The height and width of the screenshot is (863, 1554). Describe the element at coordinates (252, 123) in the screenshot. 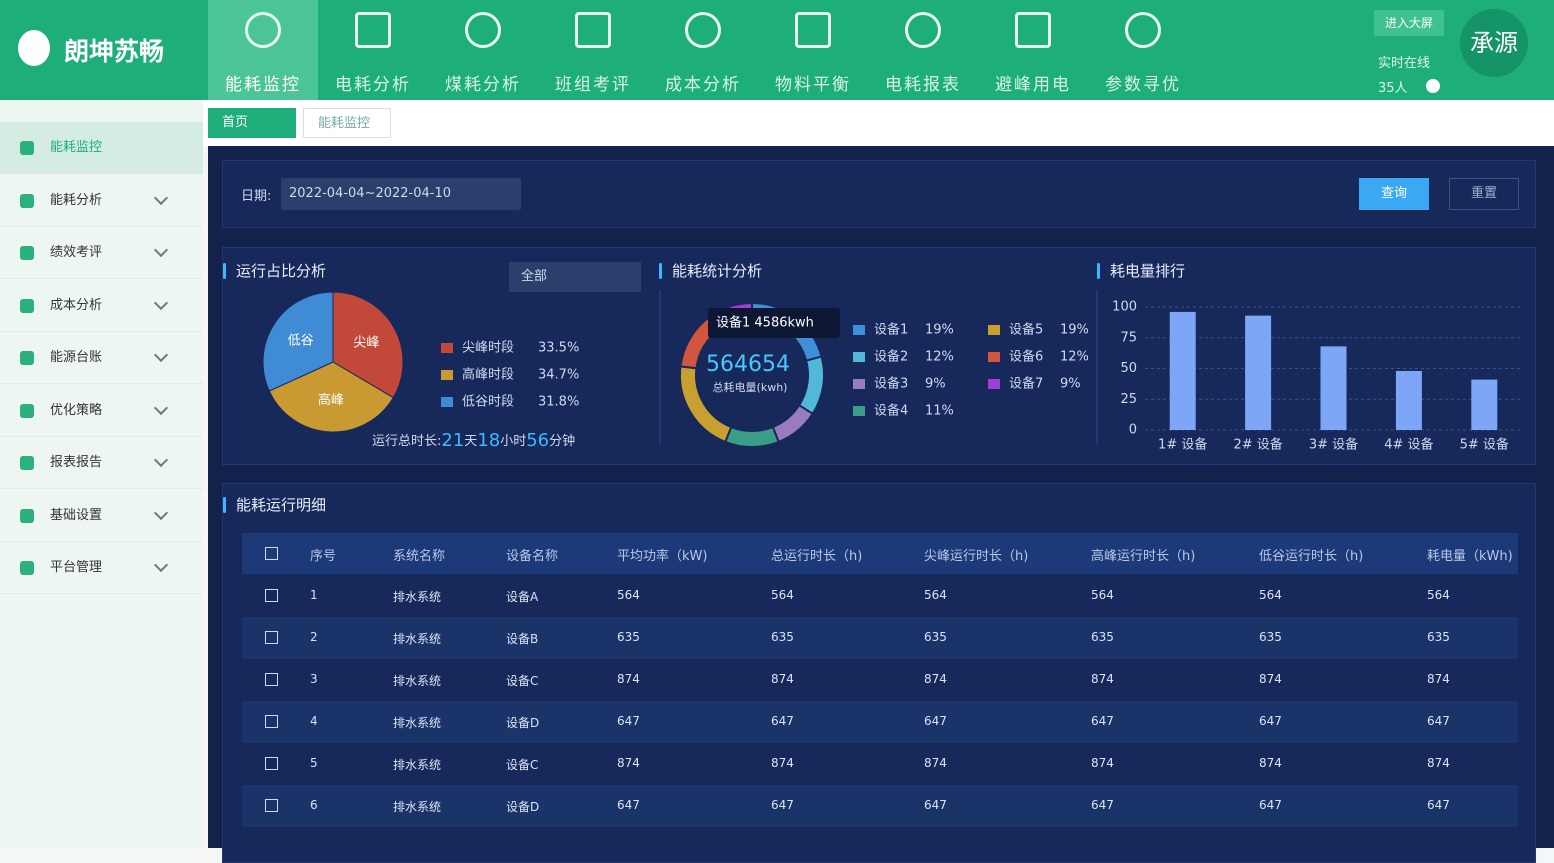

I see `tab: 首页` at that location.